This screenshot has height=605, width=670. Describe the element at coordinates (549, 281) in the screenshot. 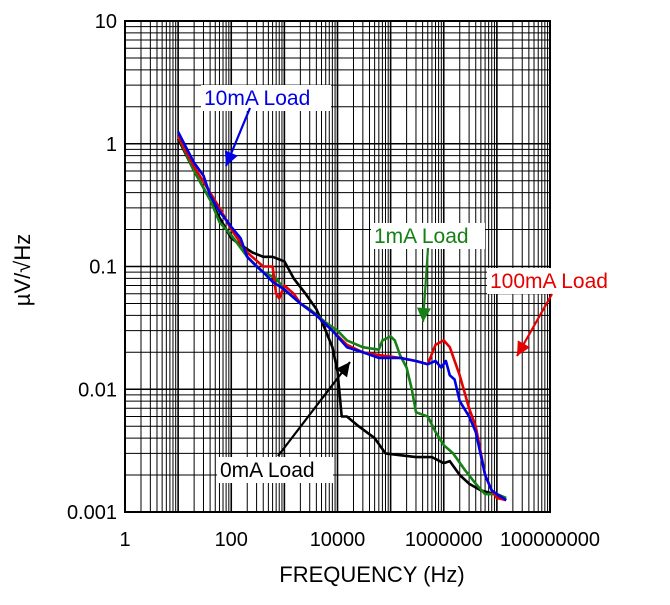

I see `annotation-label: 100mA Load` at that location.